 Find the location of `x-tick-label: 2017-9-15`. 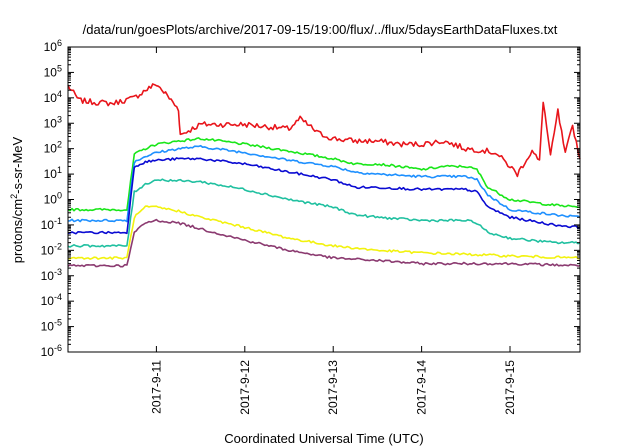

x-tick-label: 2017-9-15 is located at coordinates (510, 387).